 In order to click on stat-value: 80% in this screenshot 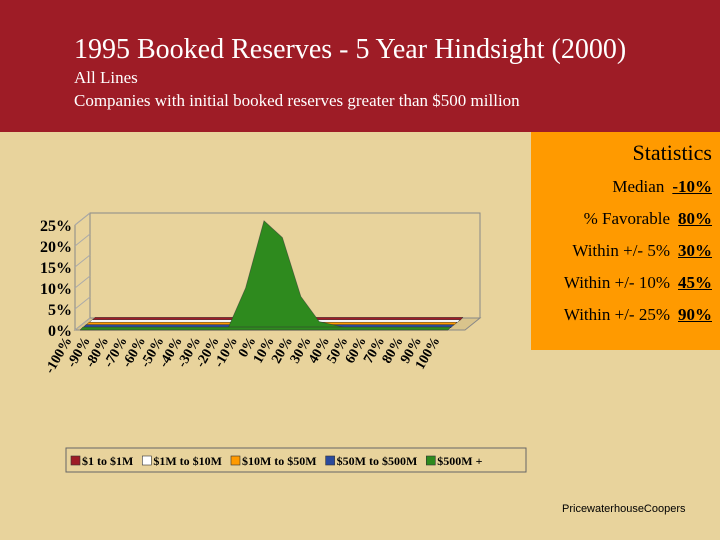, I will do `click(695, 218)`.